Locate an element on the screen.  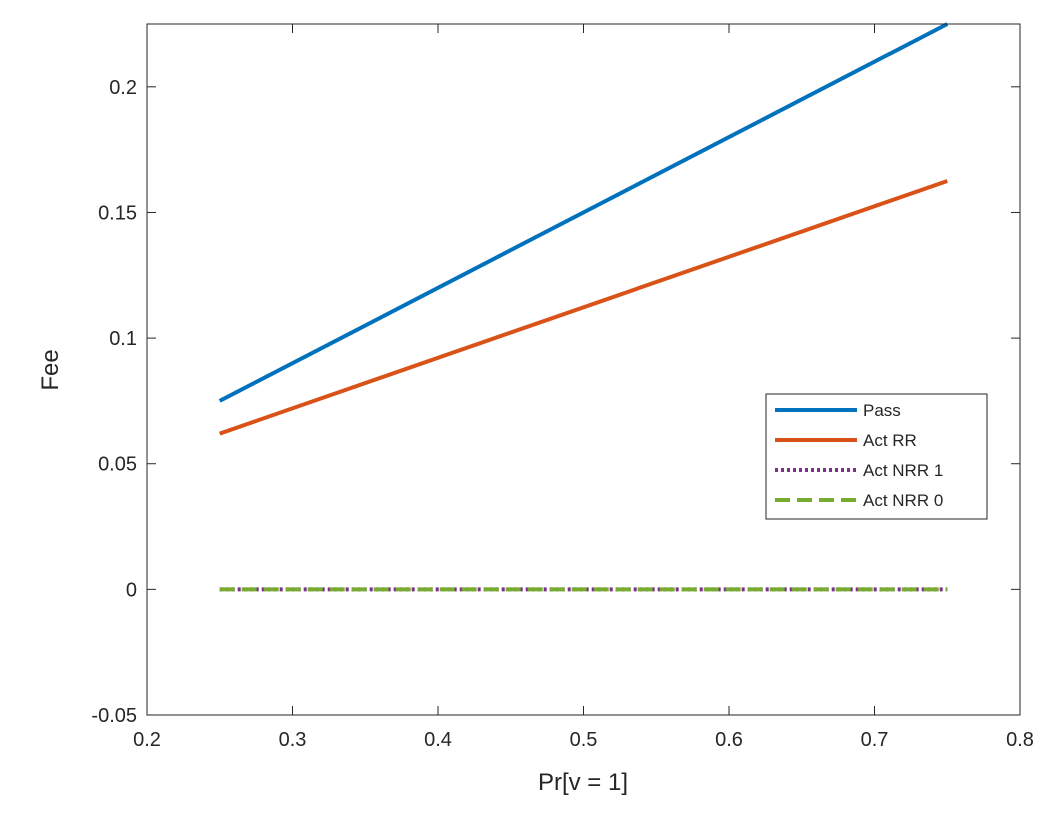
legend: Pass Act RR Act NRR 1 Act NRR 0 is located at coordinates (876, 456).